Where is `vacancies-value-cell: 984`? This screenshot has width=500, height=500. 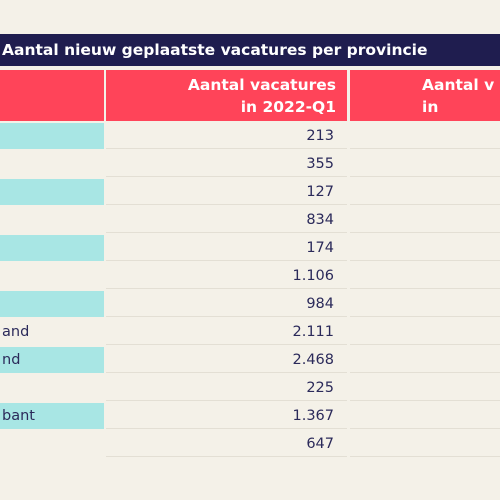
vacancies-value-cell: 984 is located at coordinates (226, 304).